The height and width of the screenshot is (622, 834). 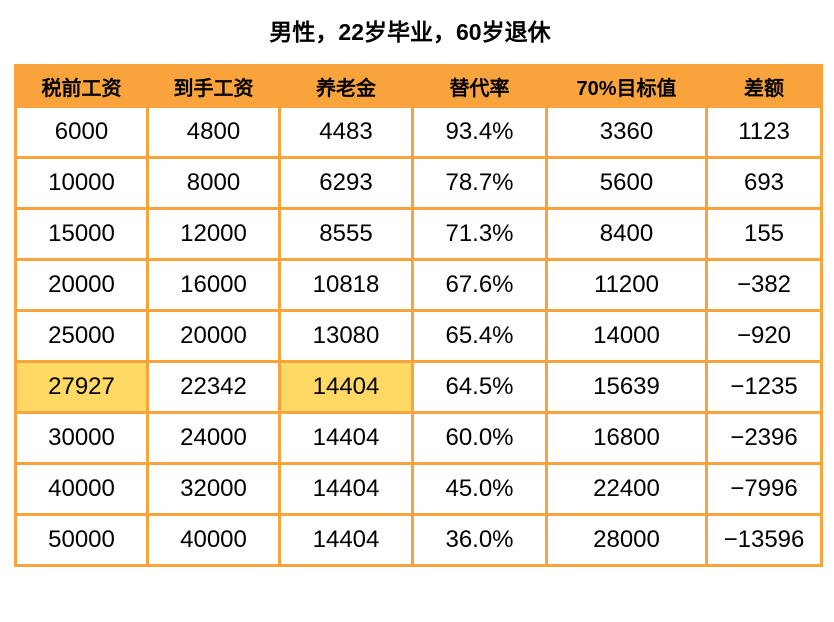 What do you see at coordinates (764, 183) in the screenshot?
I see `table-cell: 693` at bounding box center [764, 183].